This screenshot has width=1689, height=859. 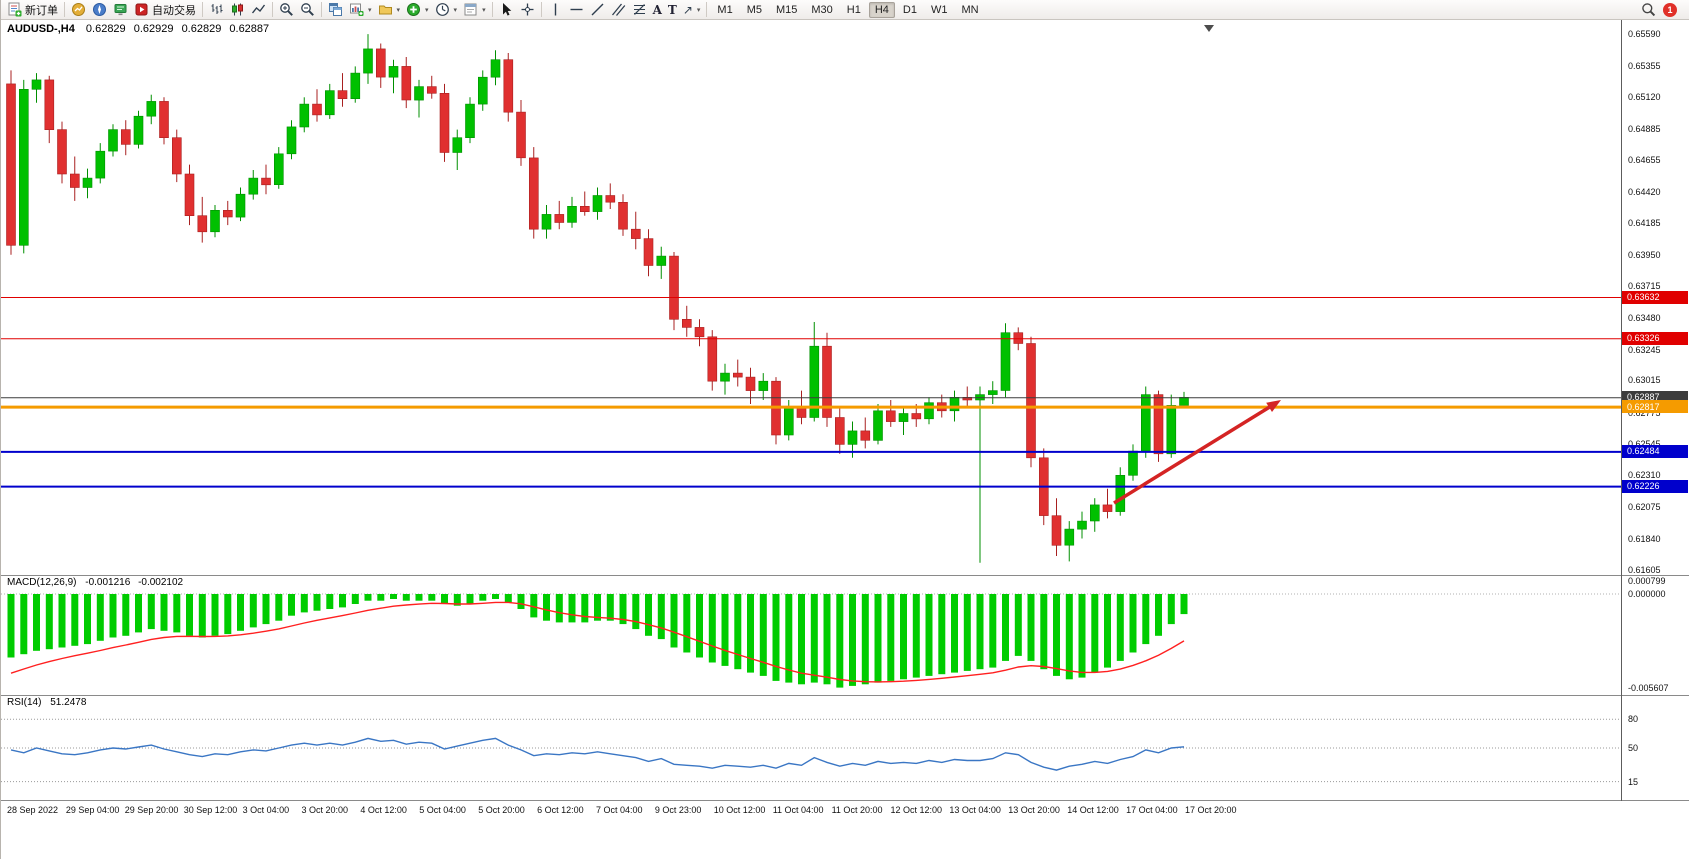 I want to click on macd-value-2: -0.002102, so click(x=161, y=582).